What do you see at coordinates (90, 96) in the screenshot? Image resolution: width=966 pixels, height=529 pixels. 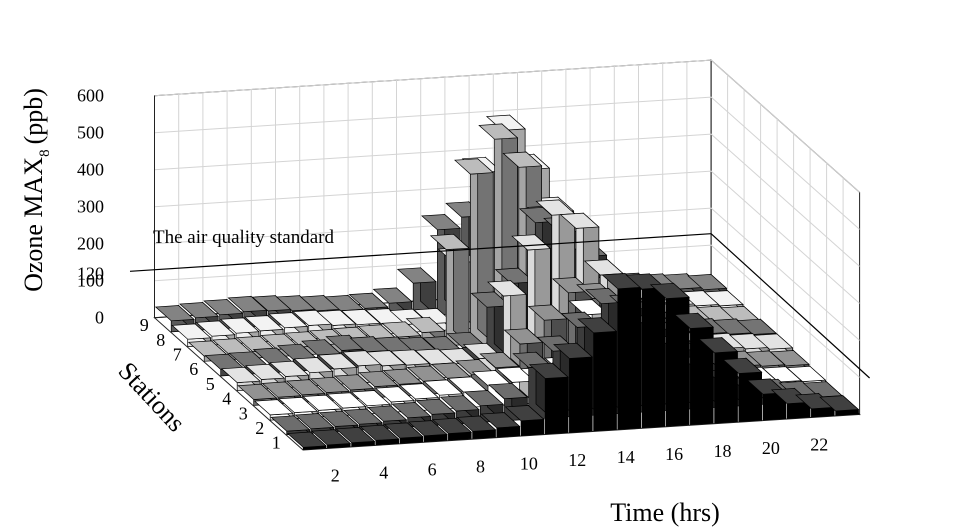 I see `y-tick-label: 600` at bounding box center [90, 96].